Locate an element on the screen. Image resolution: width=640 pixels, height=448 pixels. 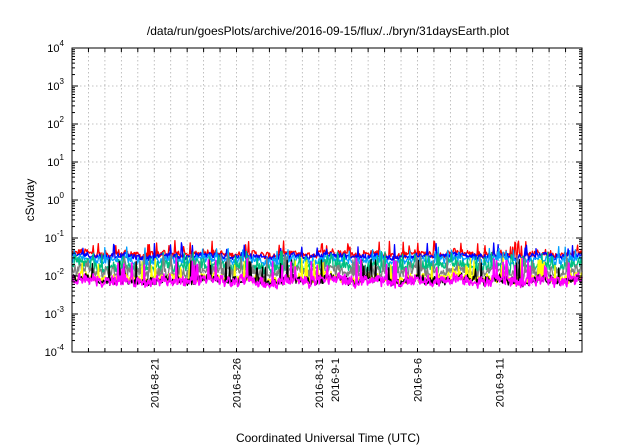
y-axis-label: cSv/day is located at coordinates (30, 200).